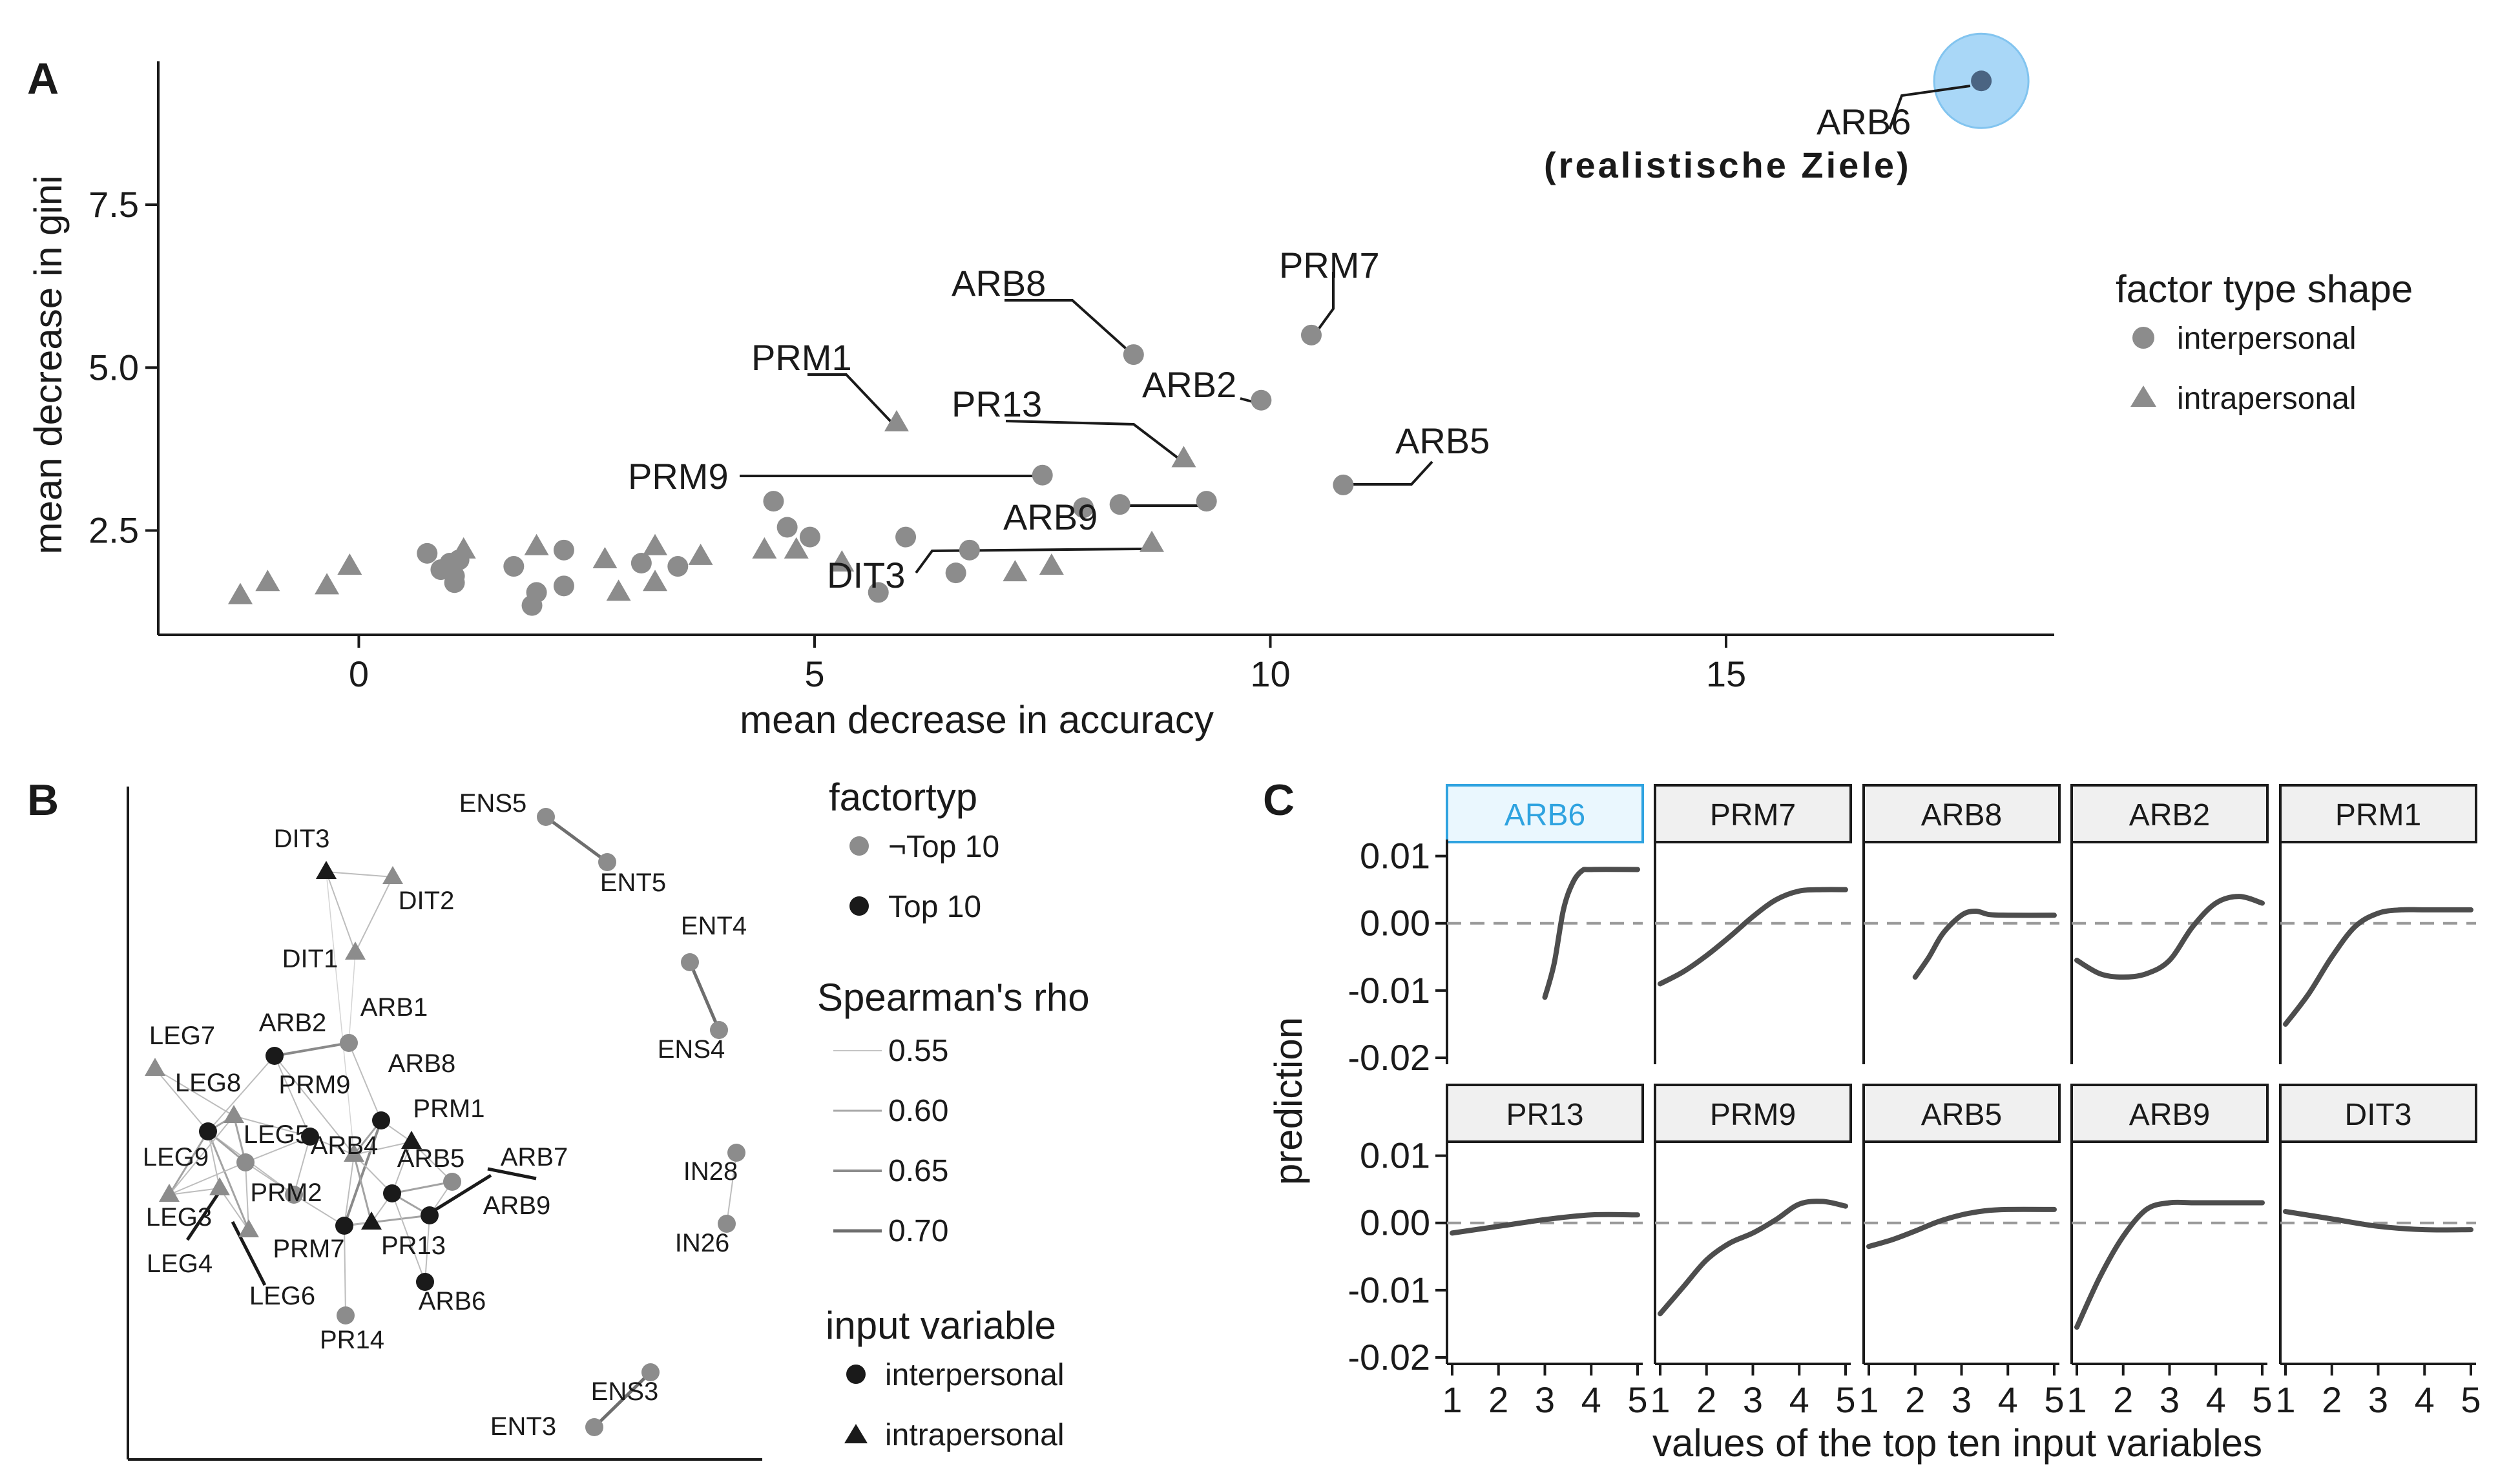 Image resolution: width=2509 pixels, height=1484 pixels. I want to click on edge-prm9-leg8, so click(272, 1126).